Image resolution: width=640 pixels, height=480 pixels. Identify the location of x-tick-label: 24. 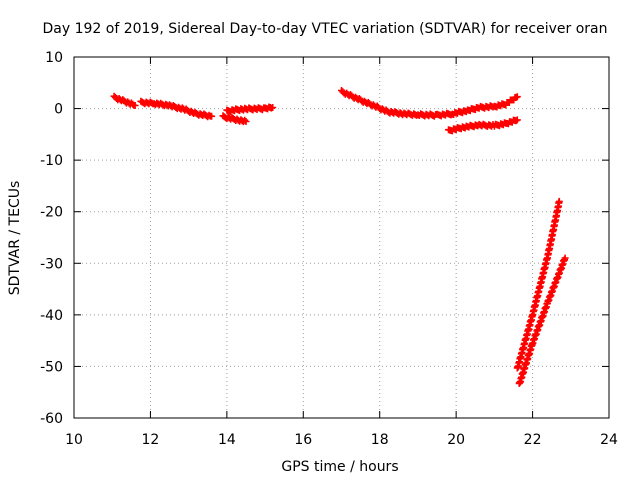
(609, 440).